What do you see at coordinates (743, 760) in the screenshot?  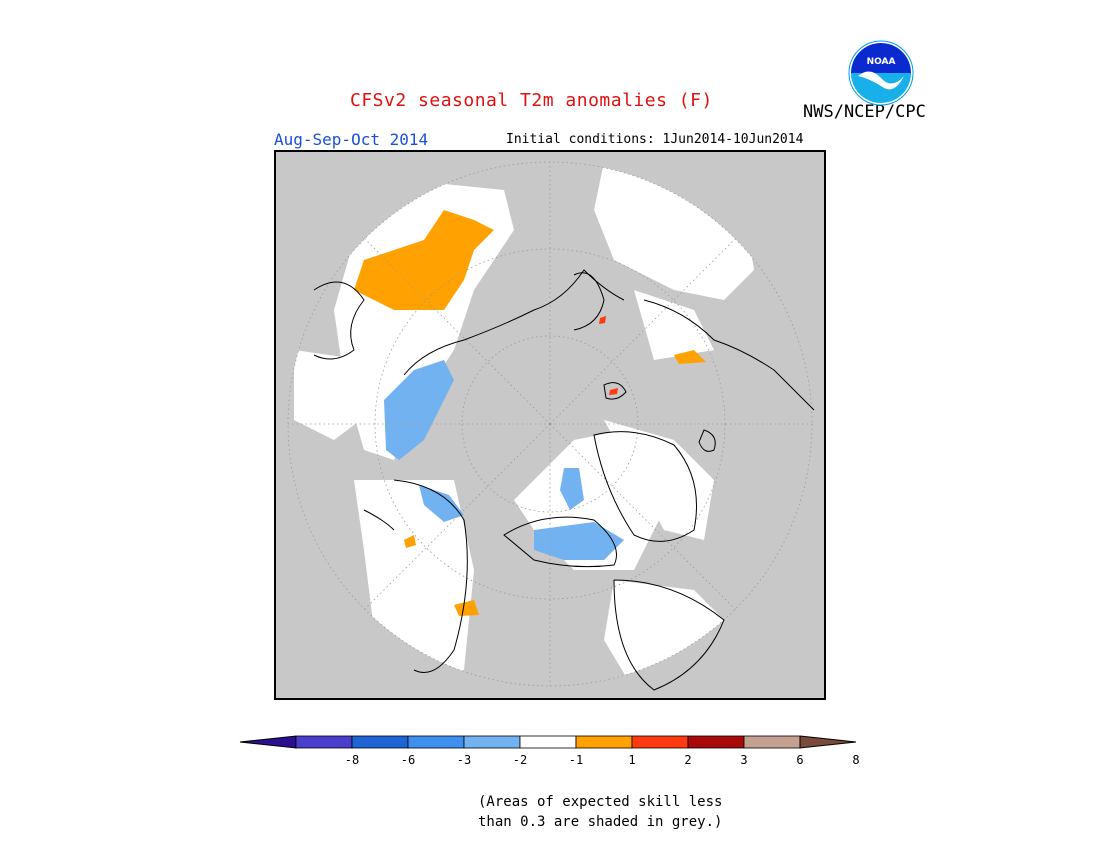 I see `legend-tick-label: 3` at bounding box center [743, 760].